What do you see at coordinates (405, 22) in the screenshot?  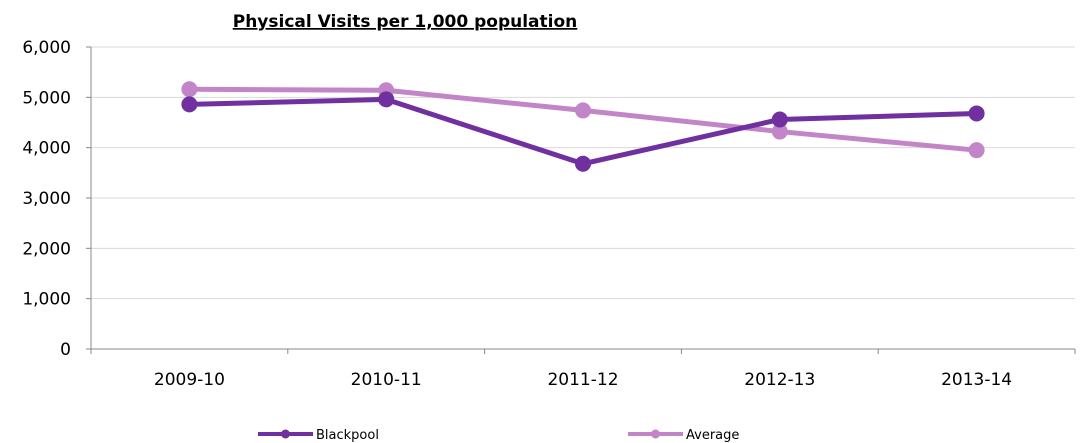 I see `chart-title: Physical Visits per 1,000 population` at bounding box center [405, 22].